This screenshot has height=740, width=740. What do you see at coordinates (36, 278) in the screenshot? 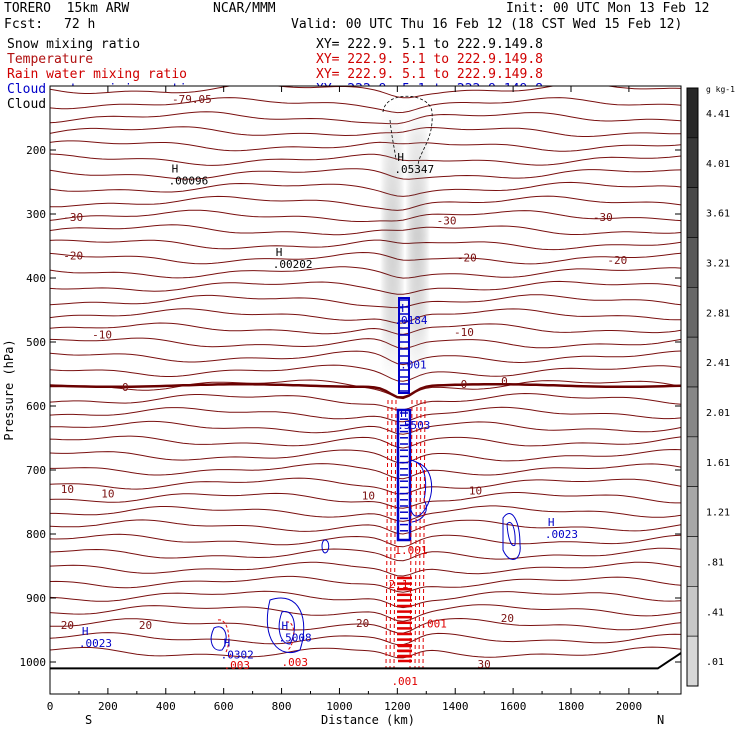
I see `y-tick-label: 400` at bounding box center [36, 278].